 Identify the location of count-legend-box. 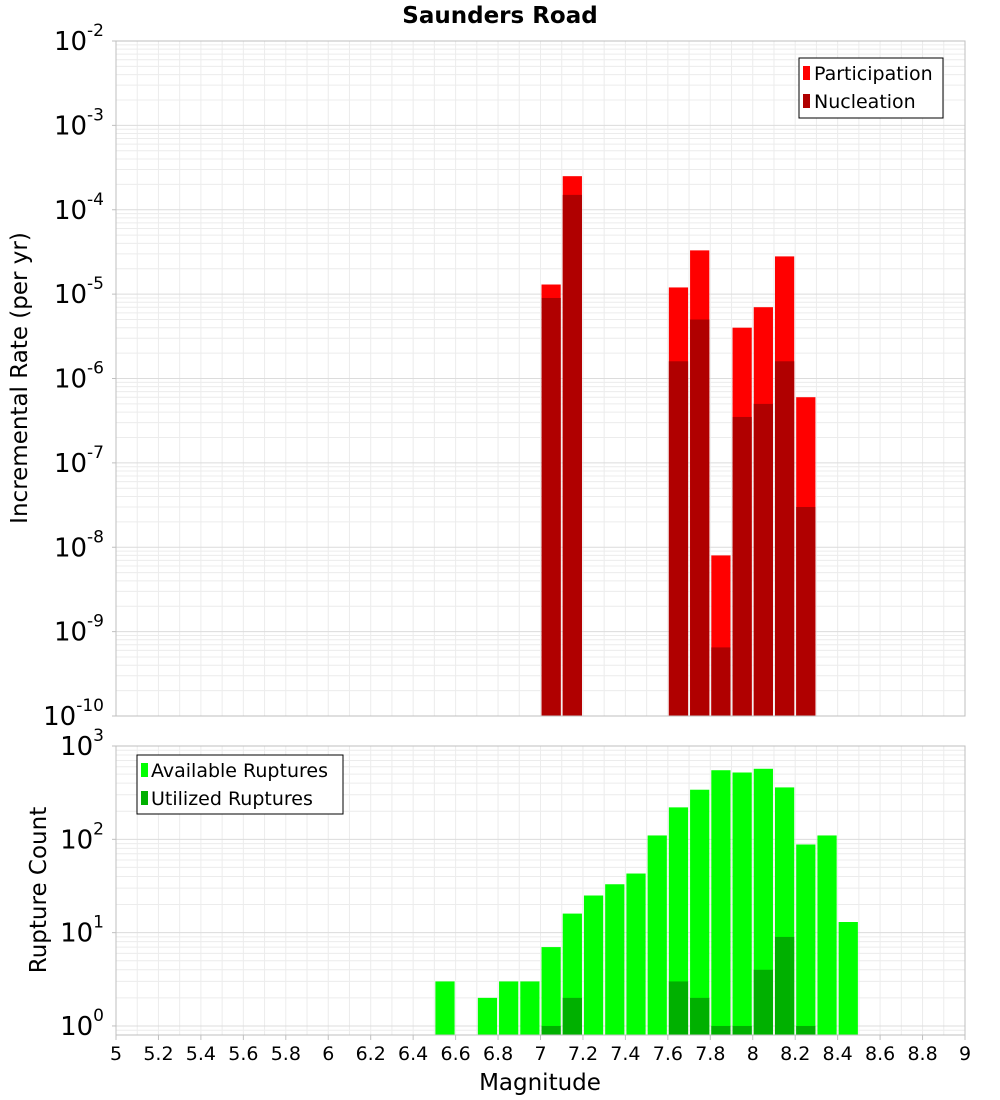
(240, 784).